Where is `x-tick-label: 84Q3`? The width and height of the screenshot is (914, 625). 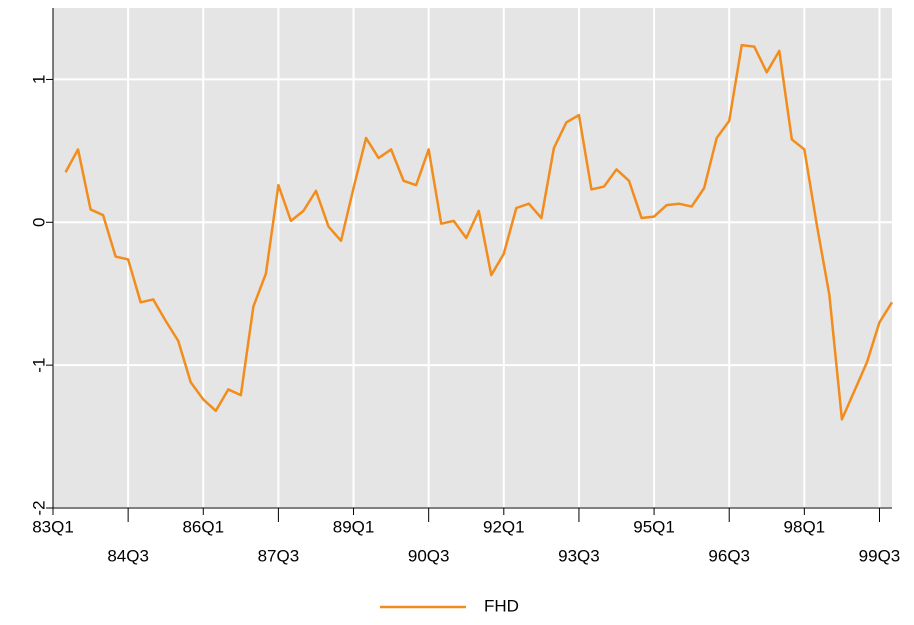
x-tick-label: 84Q3 is located at coordinates (128, 555).